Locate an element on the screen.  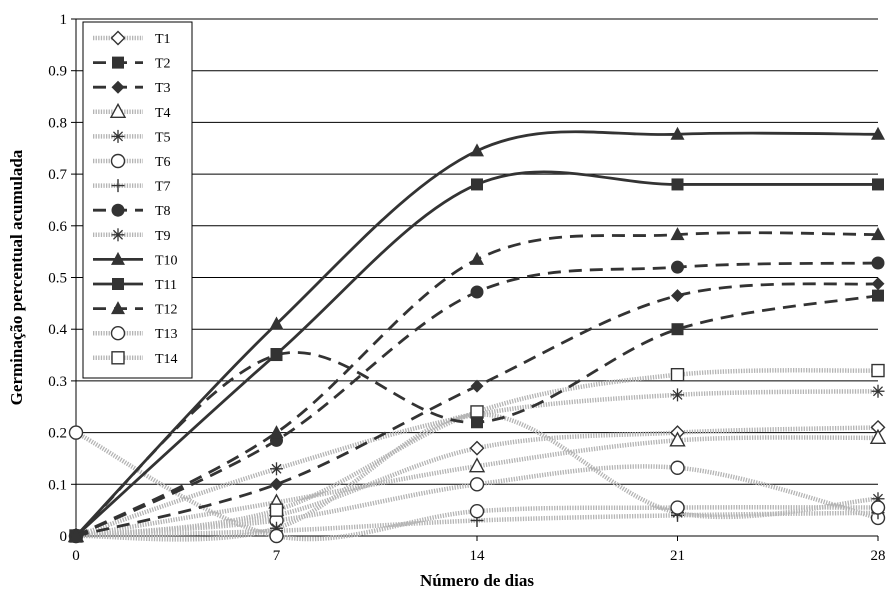
legend-item-t8: T8 is located at coordinates (132, 211).